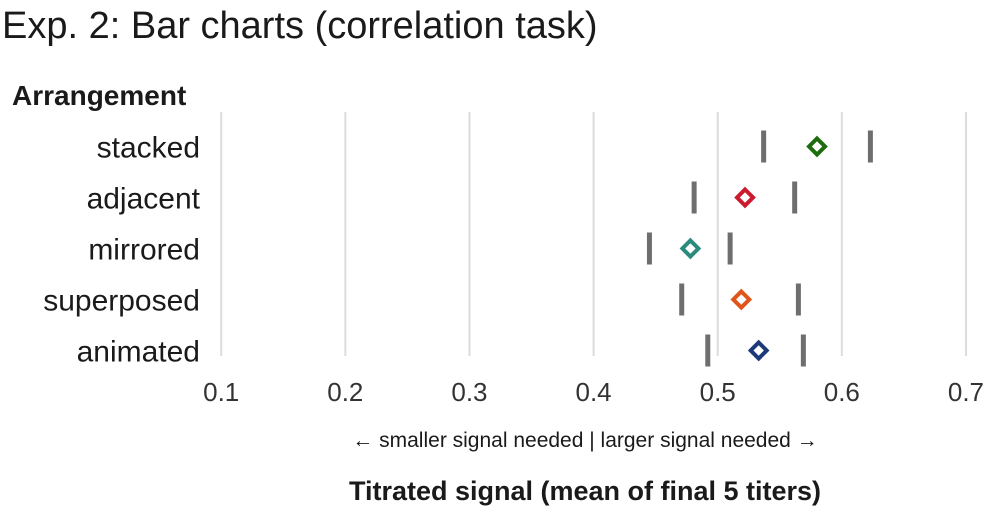 The image size is (1000, 516). What do you see at coordinates (138, 352) in the screenshot?
I see `category-label-animated: animated` at bounding box center [138, 352].